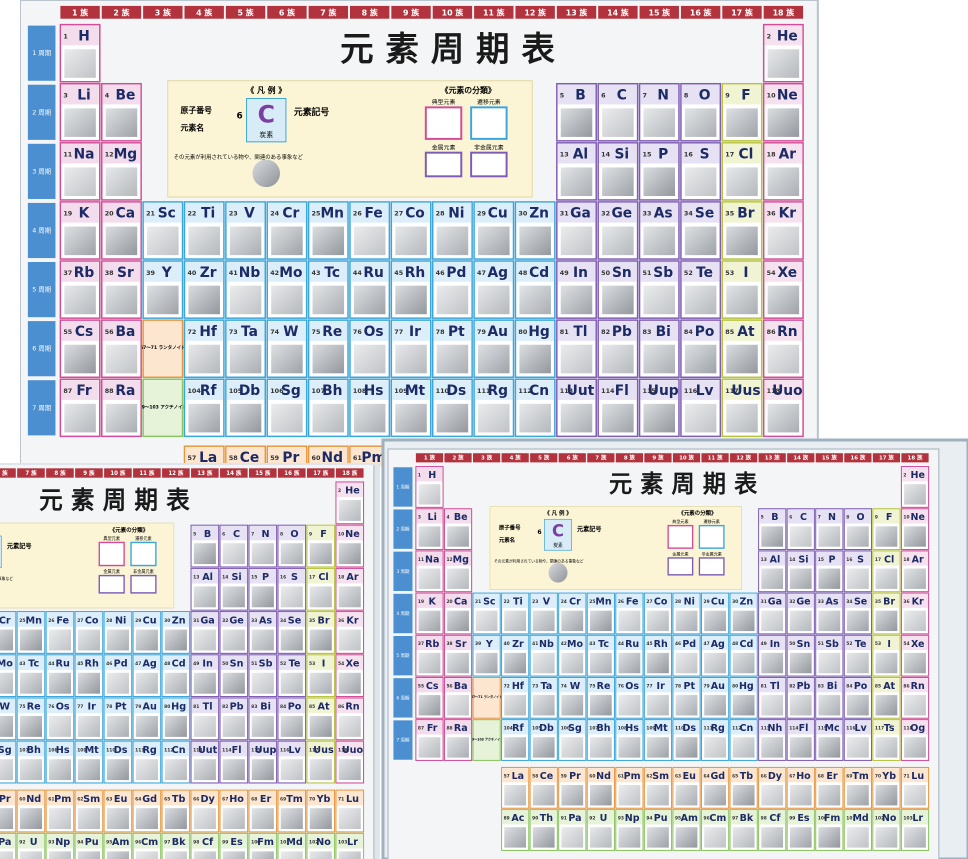  Describe the element at coordinates (524, 391) in the screenshot. I see `atomic-number: 112` at that location.